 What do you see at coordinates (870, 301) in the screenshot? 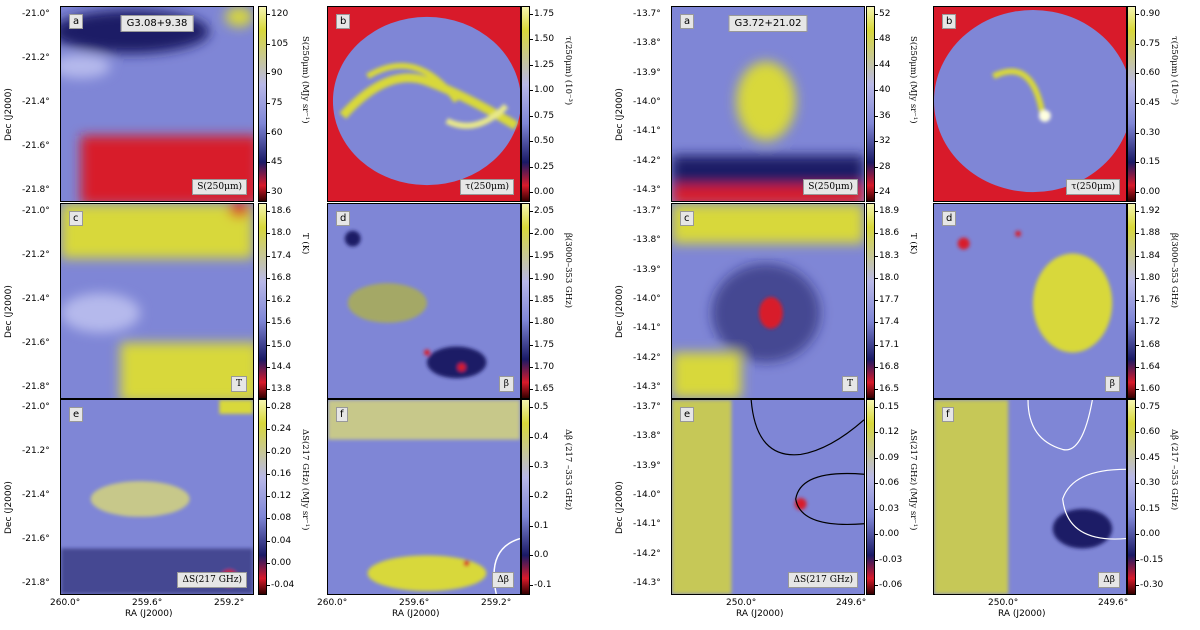
I see `right-colorbar-c` at bounding box center [870, 301].